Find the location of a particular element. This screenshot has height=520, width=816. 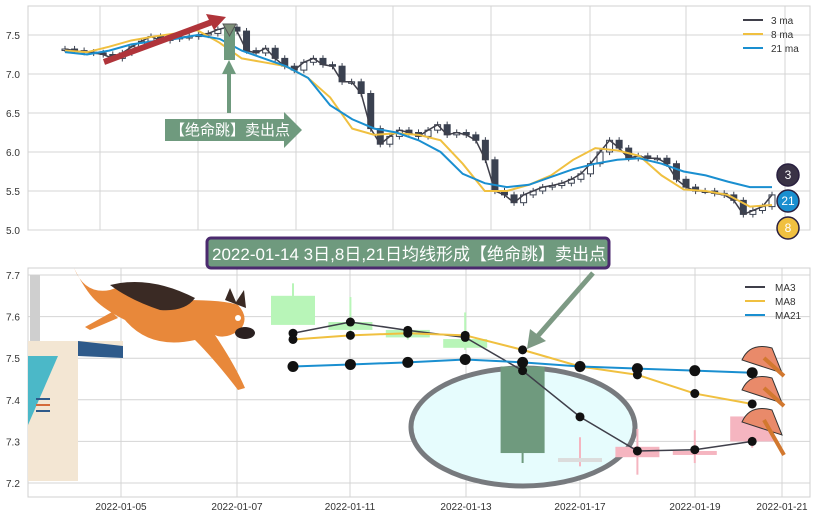

up-arrow-icon is located at coordinates (229, 86).